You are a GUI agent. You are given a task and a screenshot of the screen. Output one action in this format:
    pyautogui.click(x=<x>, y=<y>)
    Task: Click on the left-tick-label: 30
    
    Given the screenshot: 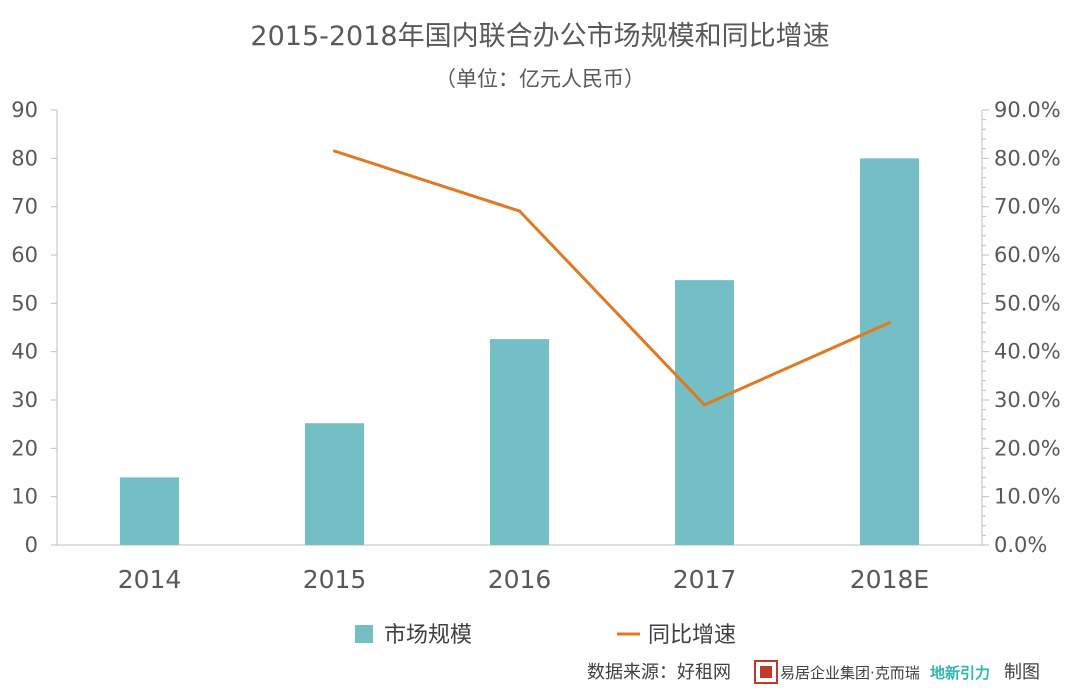 What is the action you would take?
    pyautogui.click(x=24, y=400)
    